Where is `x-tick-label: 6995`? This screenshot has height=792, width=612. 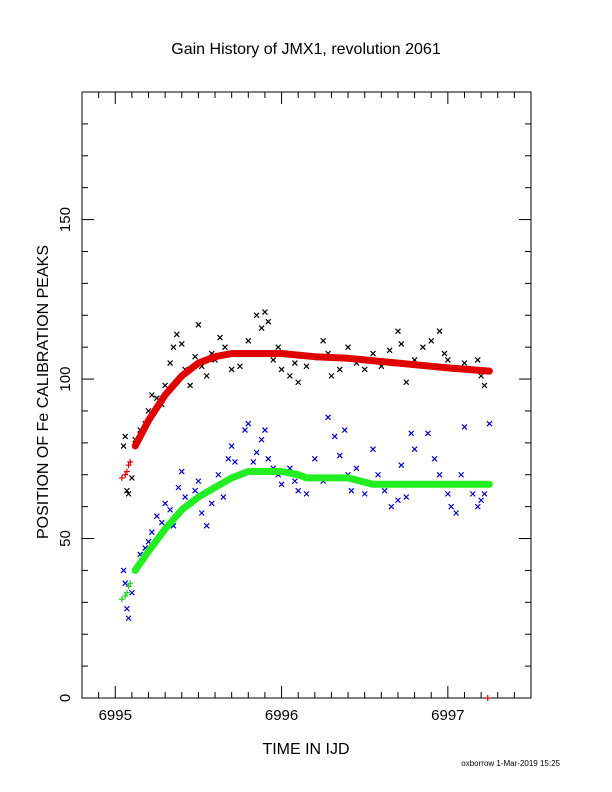 x-tick-label: 6995 is located at coordinates (115, 715).